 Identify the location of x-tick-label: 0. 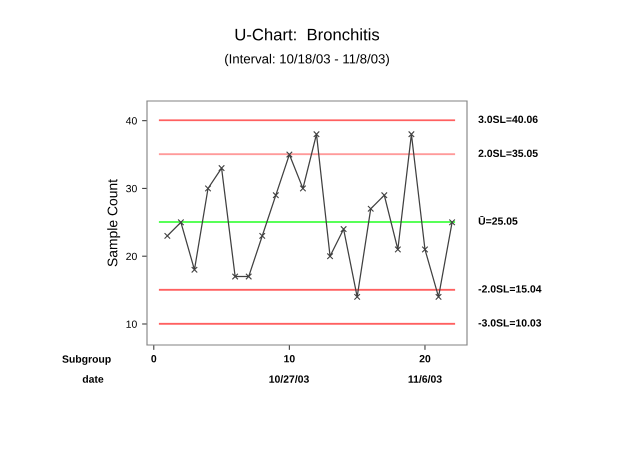
(153, 358).